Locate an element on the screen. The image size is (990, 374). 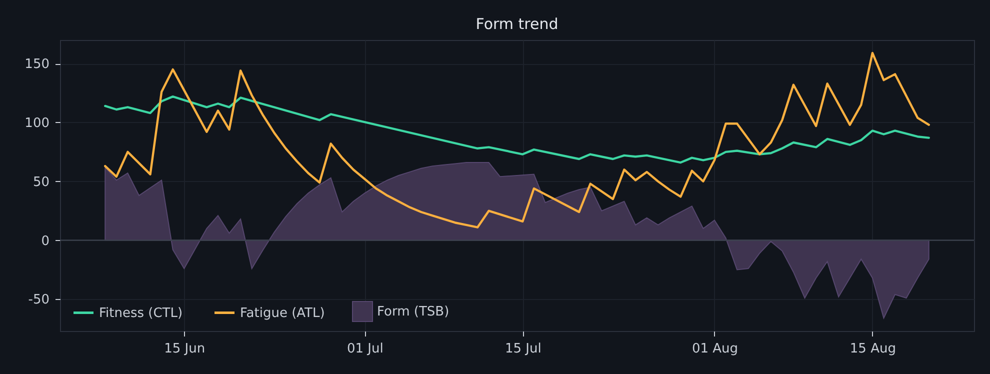
x-tick-label: 01 Aug is located at coordinates (715, 349).